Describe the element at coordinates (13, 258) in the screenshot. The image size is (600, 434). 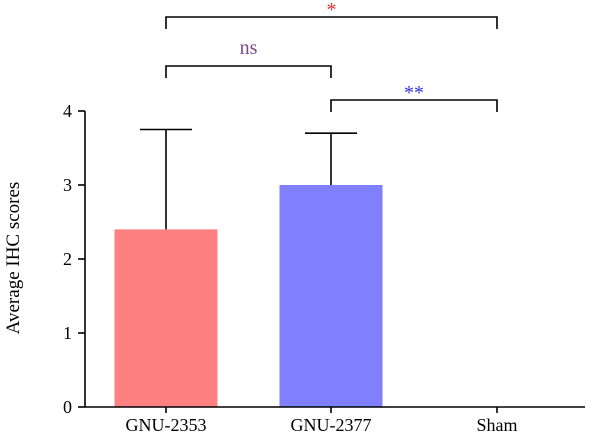
I see `y-axis-label: Average IHC scores` at that location.